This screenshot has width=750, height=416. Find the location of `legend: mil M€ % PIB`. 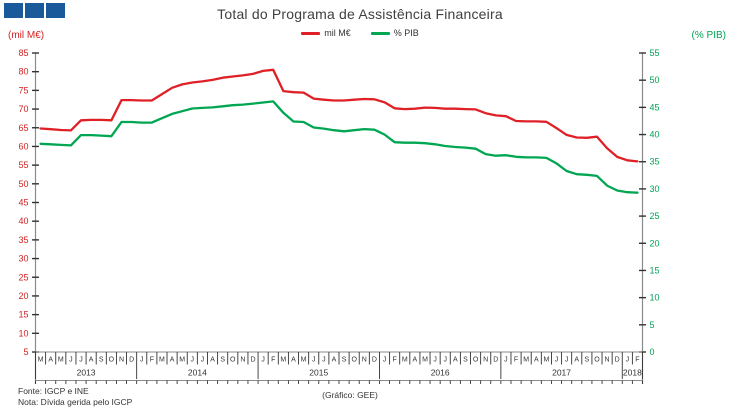

legend: mil M€ % PIB is located at coordinates (360, 33).